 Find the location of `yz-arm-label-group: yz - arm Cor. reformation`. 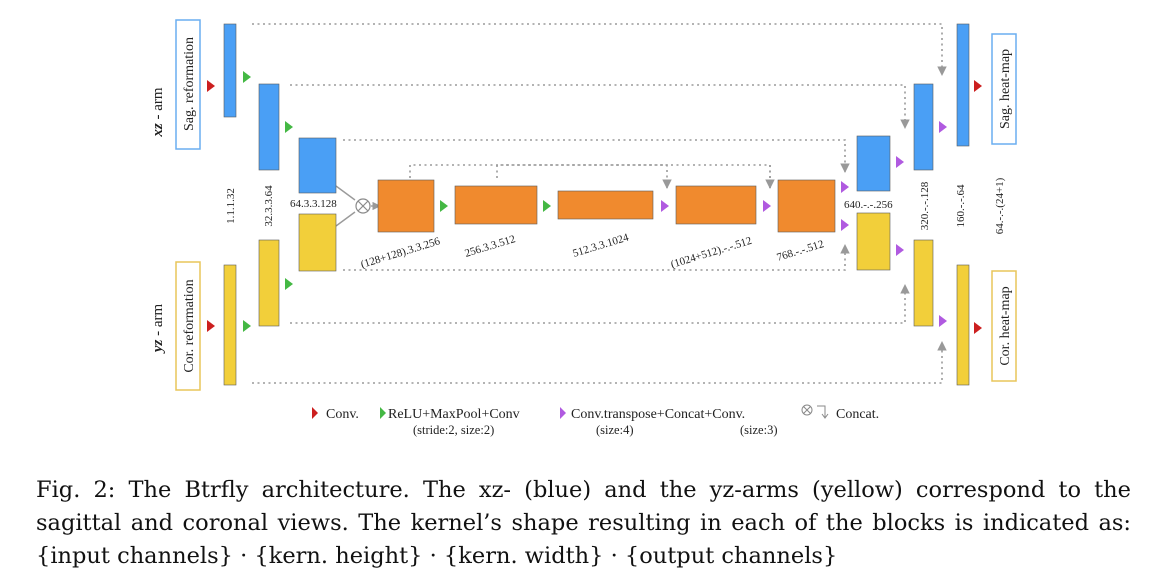

yz-arm-label-group: yz - arm Cor. reformation is located at coordinates (175, 326).